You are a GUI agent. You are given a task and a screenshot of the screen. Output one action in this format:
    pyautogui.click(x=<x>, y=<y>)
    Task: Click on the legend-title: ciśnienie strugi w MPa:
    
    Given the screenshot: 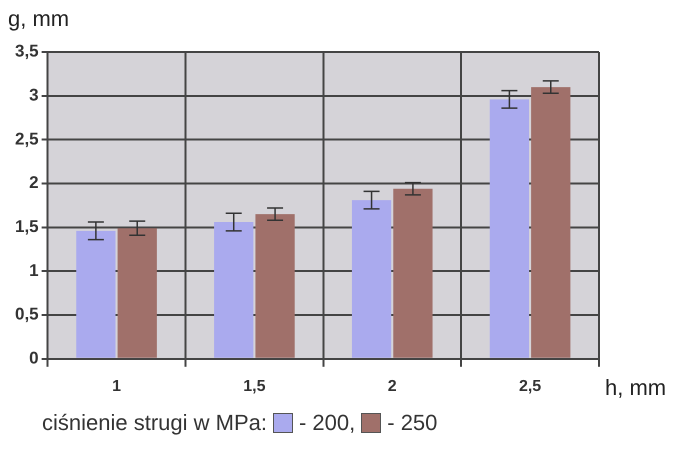 What is the action you would take?
    pyautogui.click(x=154, y=423)
    